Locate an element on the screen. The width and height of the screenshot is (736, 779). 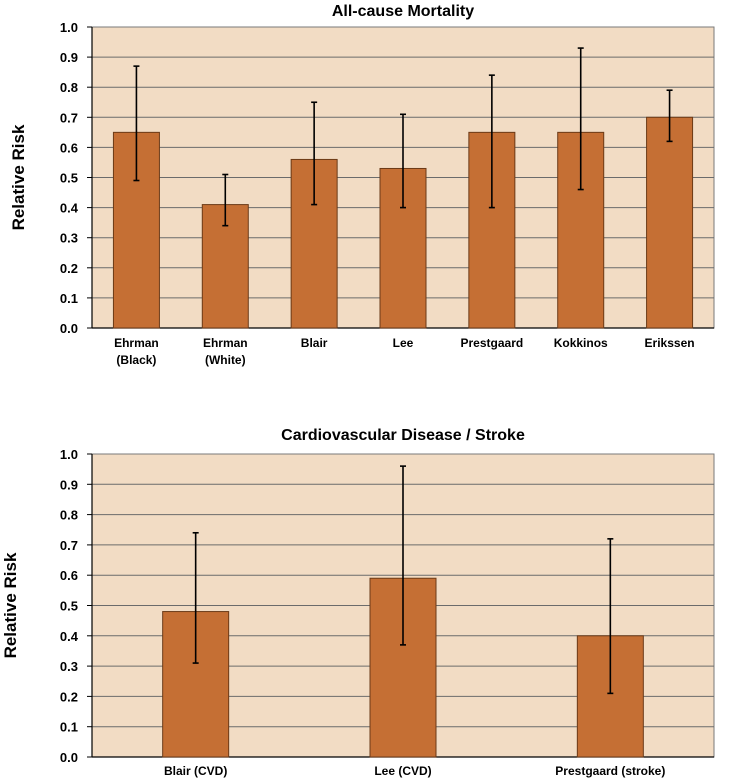
bar is located at coordinates (670, 222).